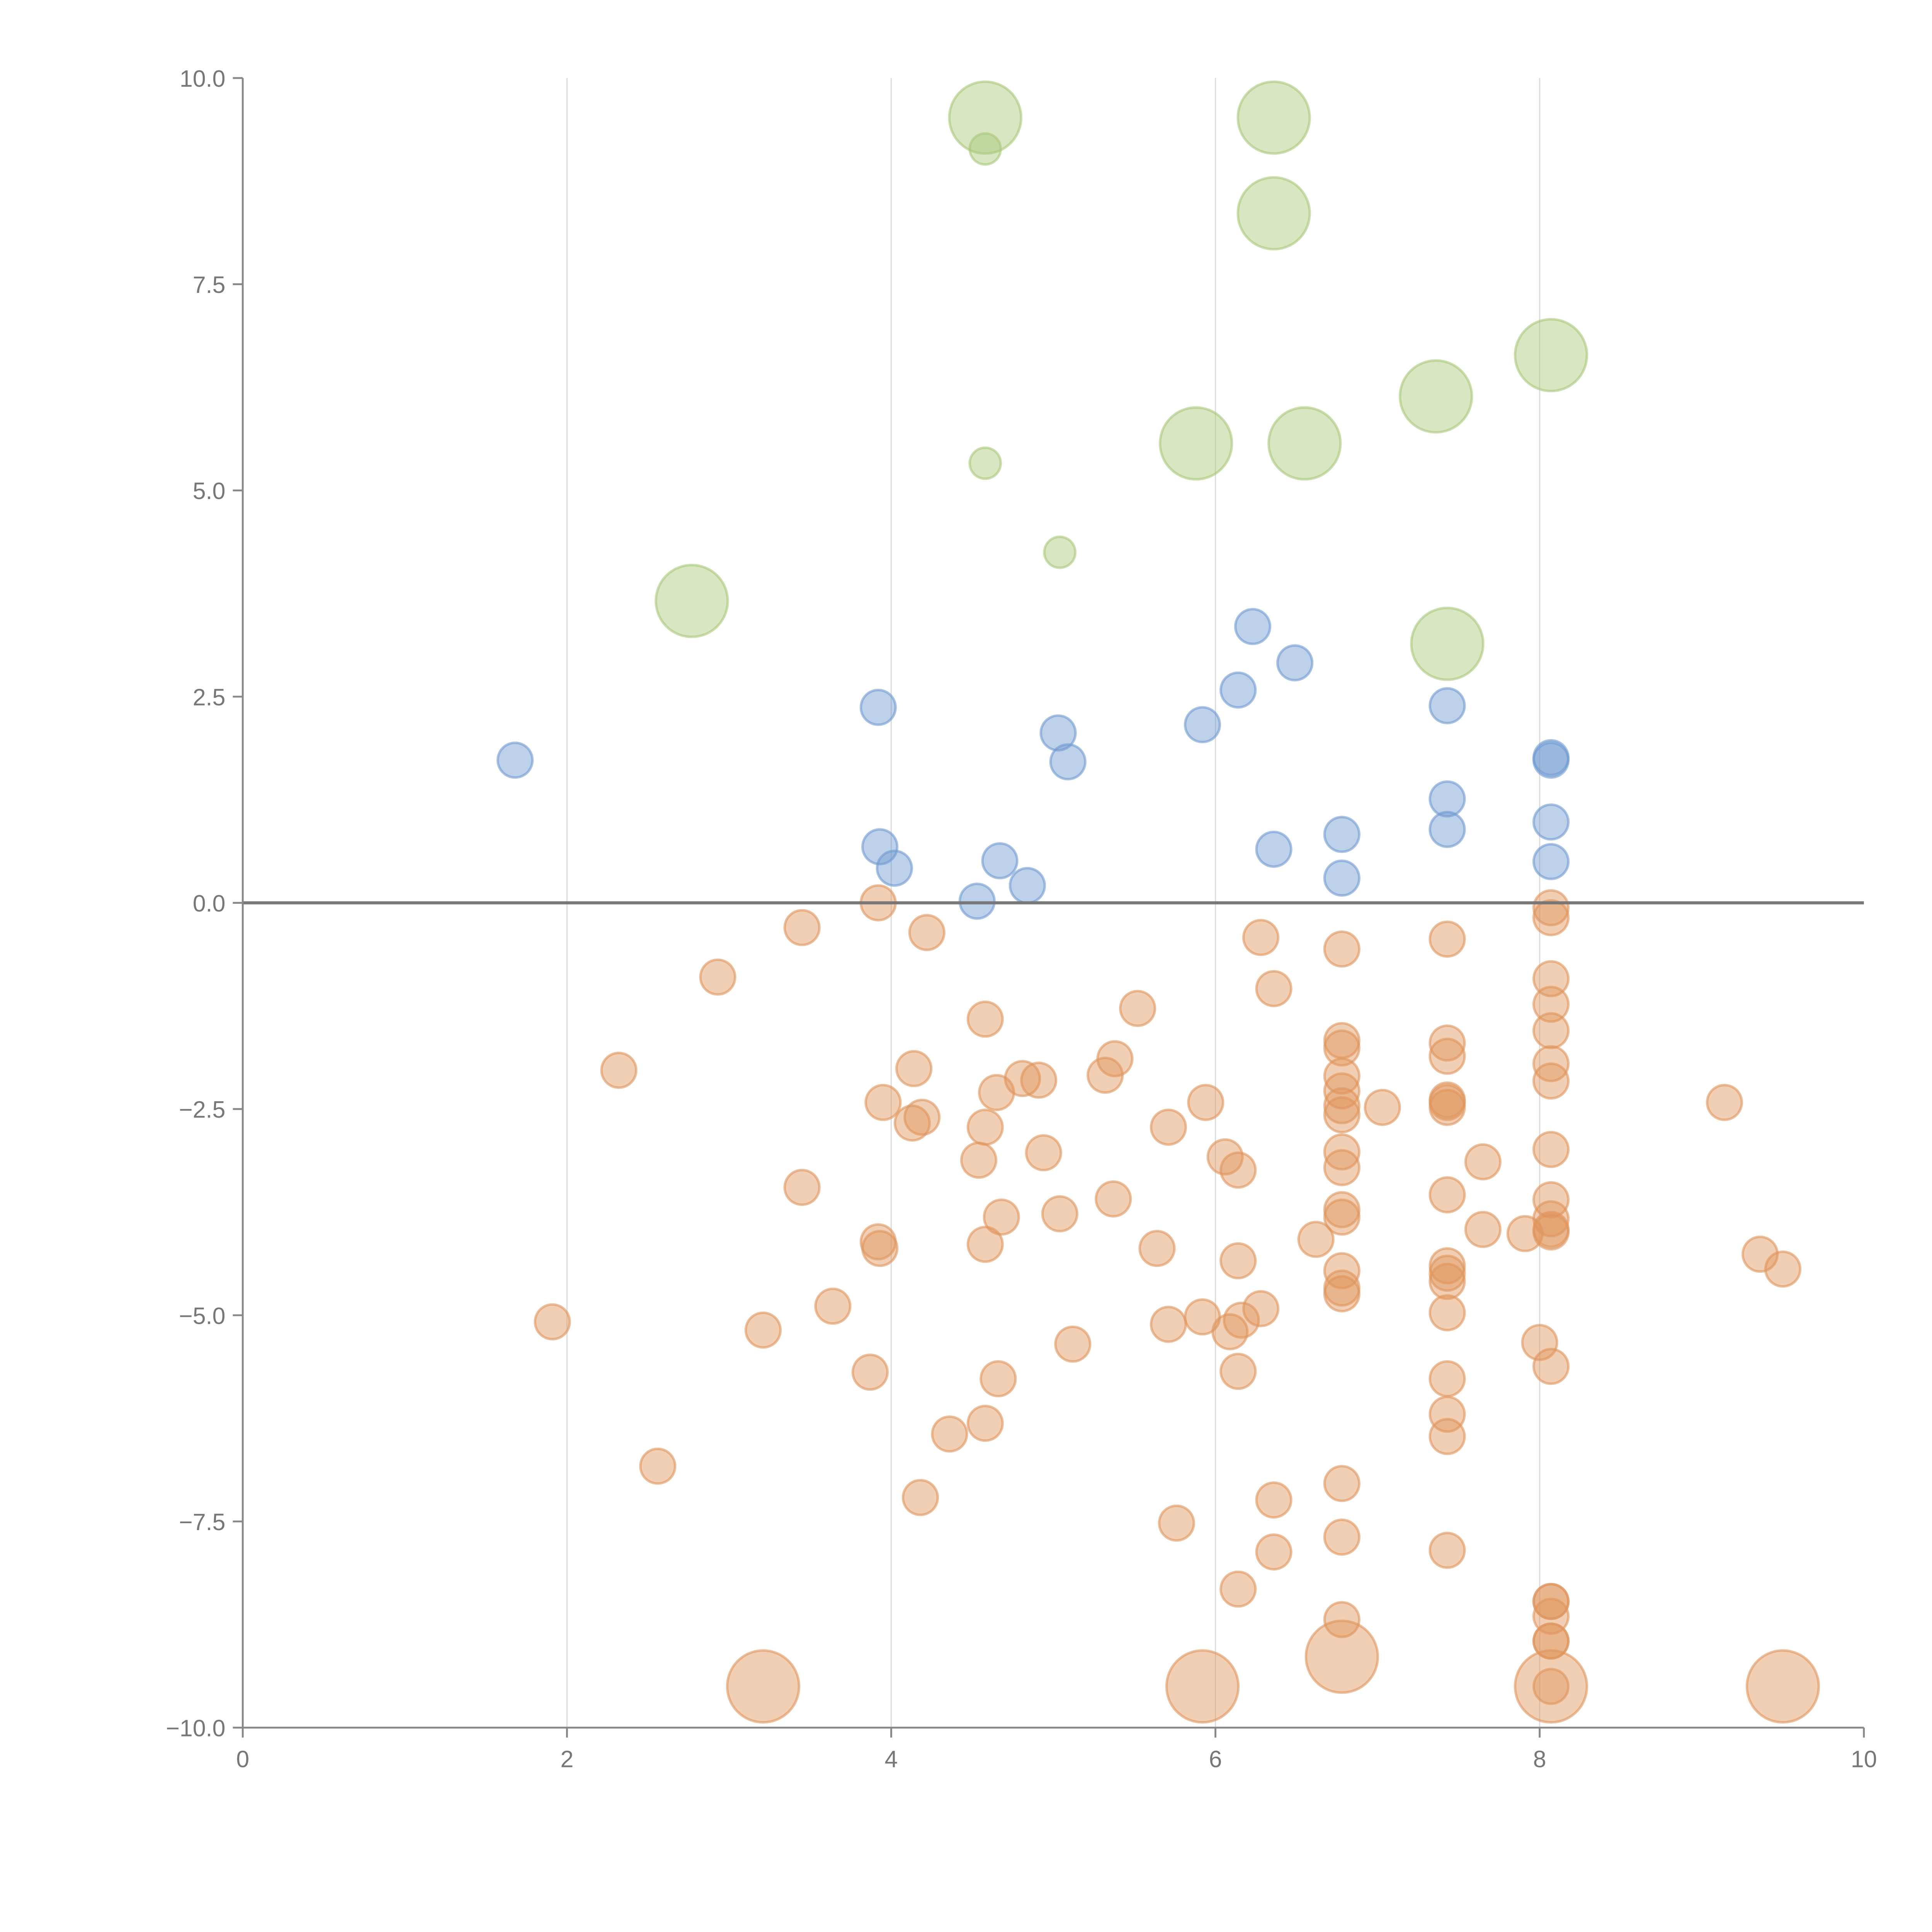  Describe the element at coordinates (1540, 1759) in the screenshot. I see `x-tick-label: 8` at that location.